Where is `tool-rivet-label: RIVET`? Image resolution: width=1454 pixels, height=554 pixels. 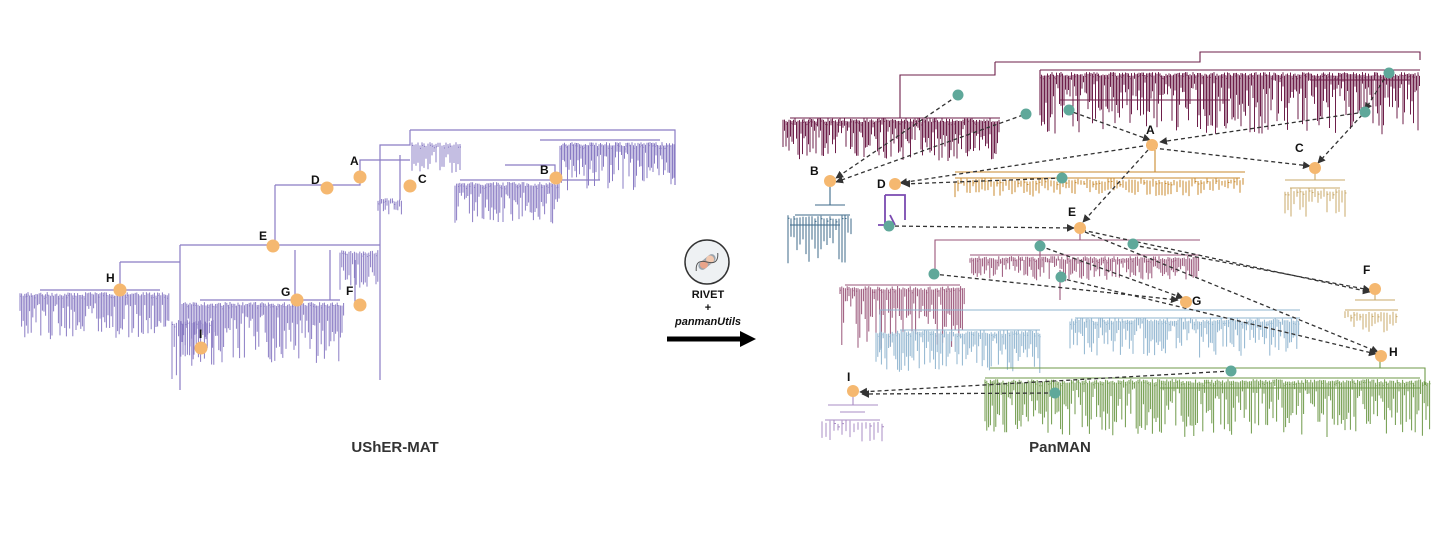 tool-rivet-label: RIVET is located at coordinates (708, 295).